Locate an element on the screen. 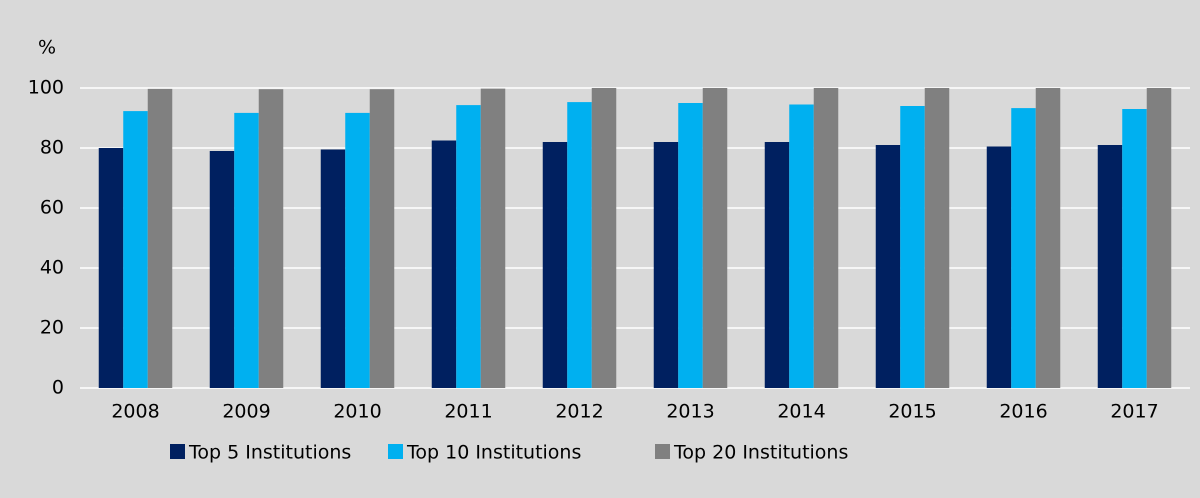 This screenshot has width=1200, height=498. y-tick-label: 0 is located at coordinates (58, 388).